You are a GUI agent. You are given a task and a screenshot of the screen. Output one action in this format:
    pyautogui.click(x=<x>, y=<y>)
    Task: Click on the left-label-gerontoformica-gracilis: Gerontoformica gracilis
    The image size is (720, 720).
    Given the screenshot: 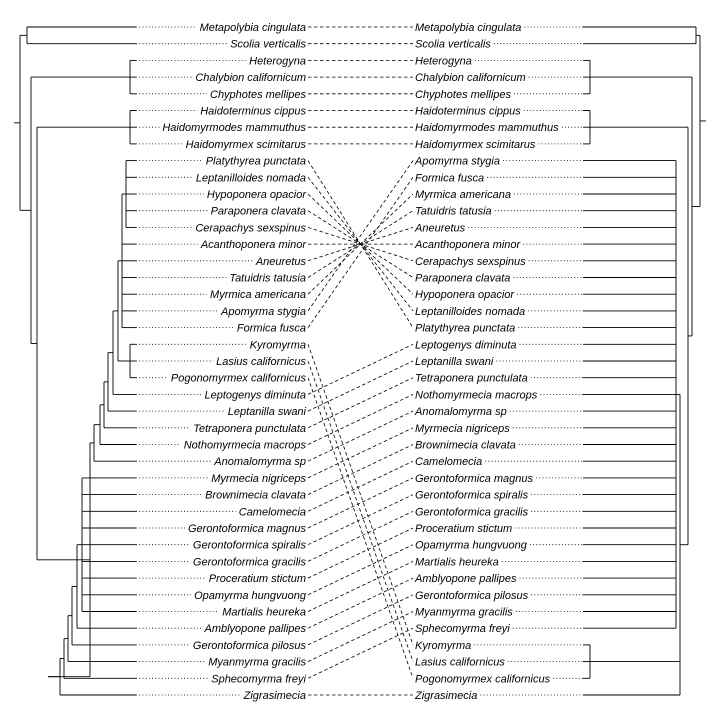 What is the action you would take?
    pyautogui.click(x=250, y=562)
    